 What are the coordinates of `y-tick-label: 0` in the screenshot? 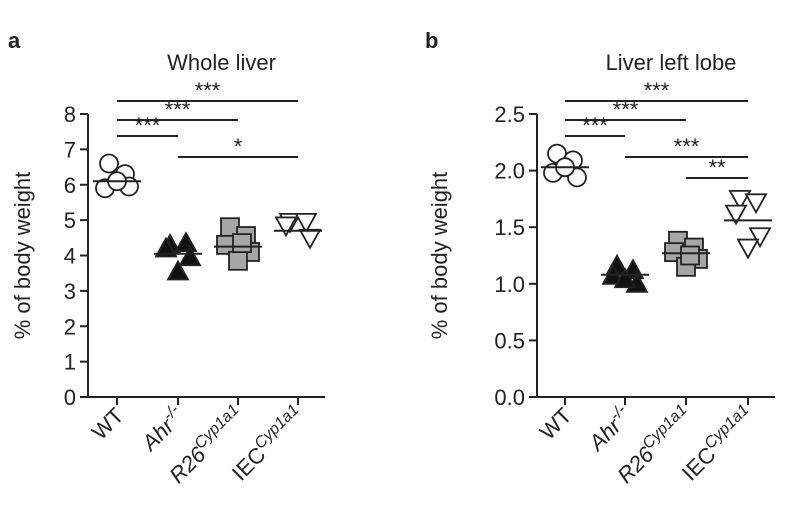 It's located at (70, 397).